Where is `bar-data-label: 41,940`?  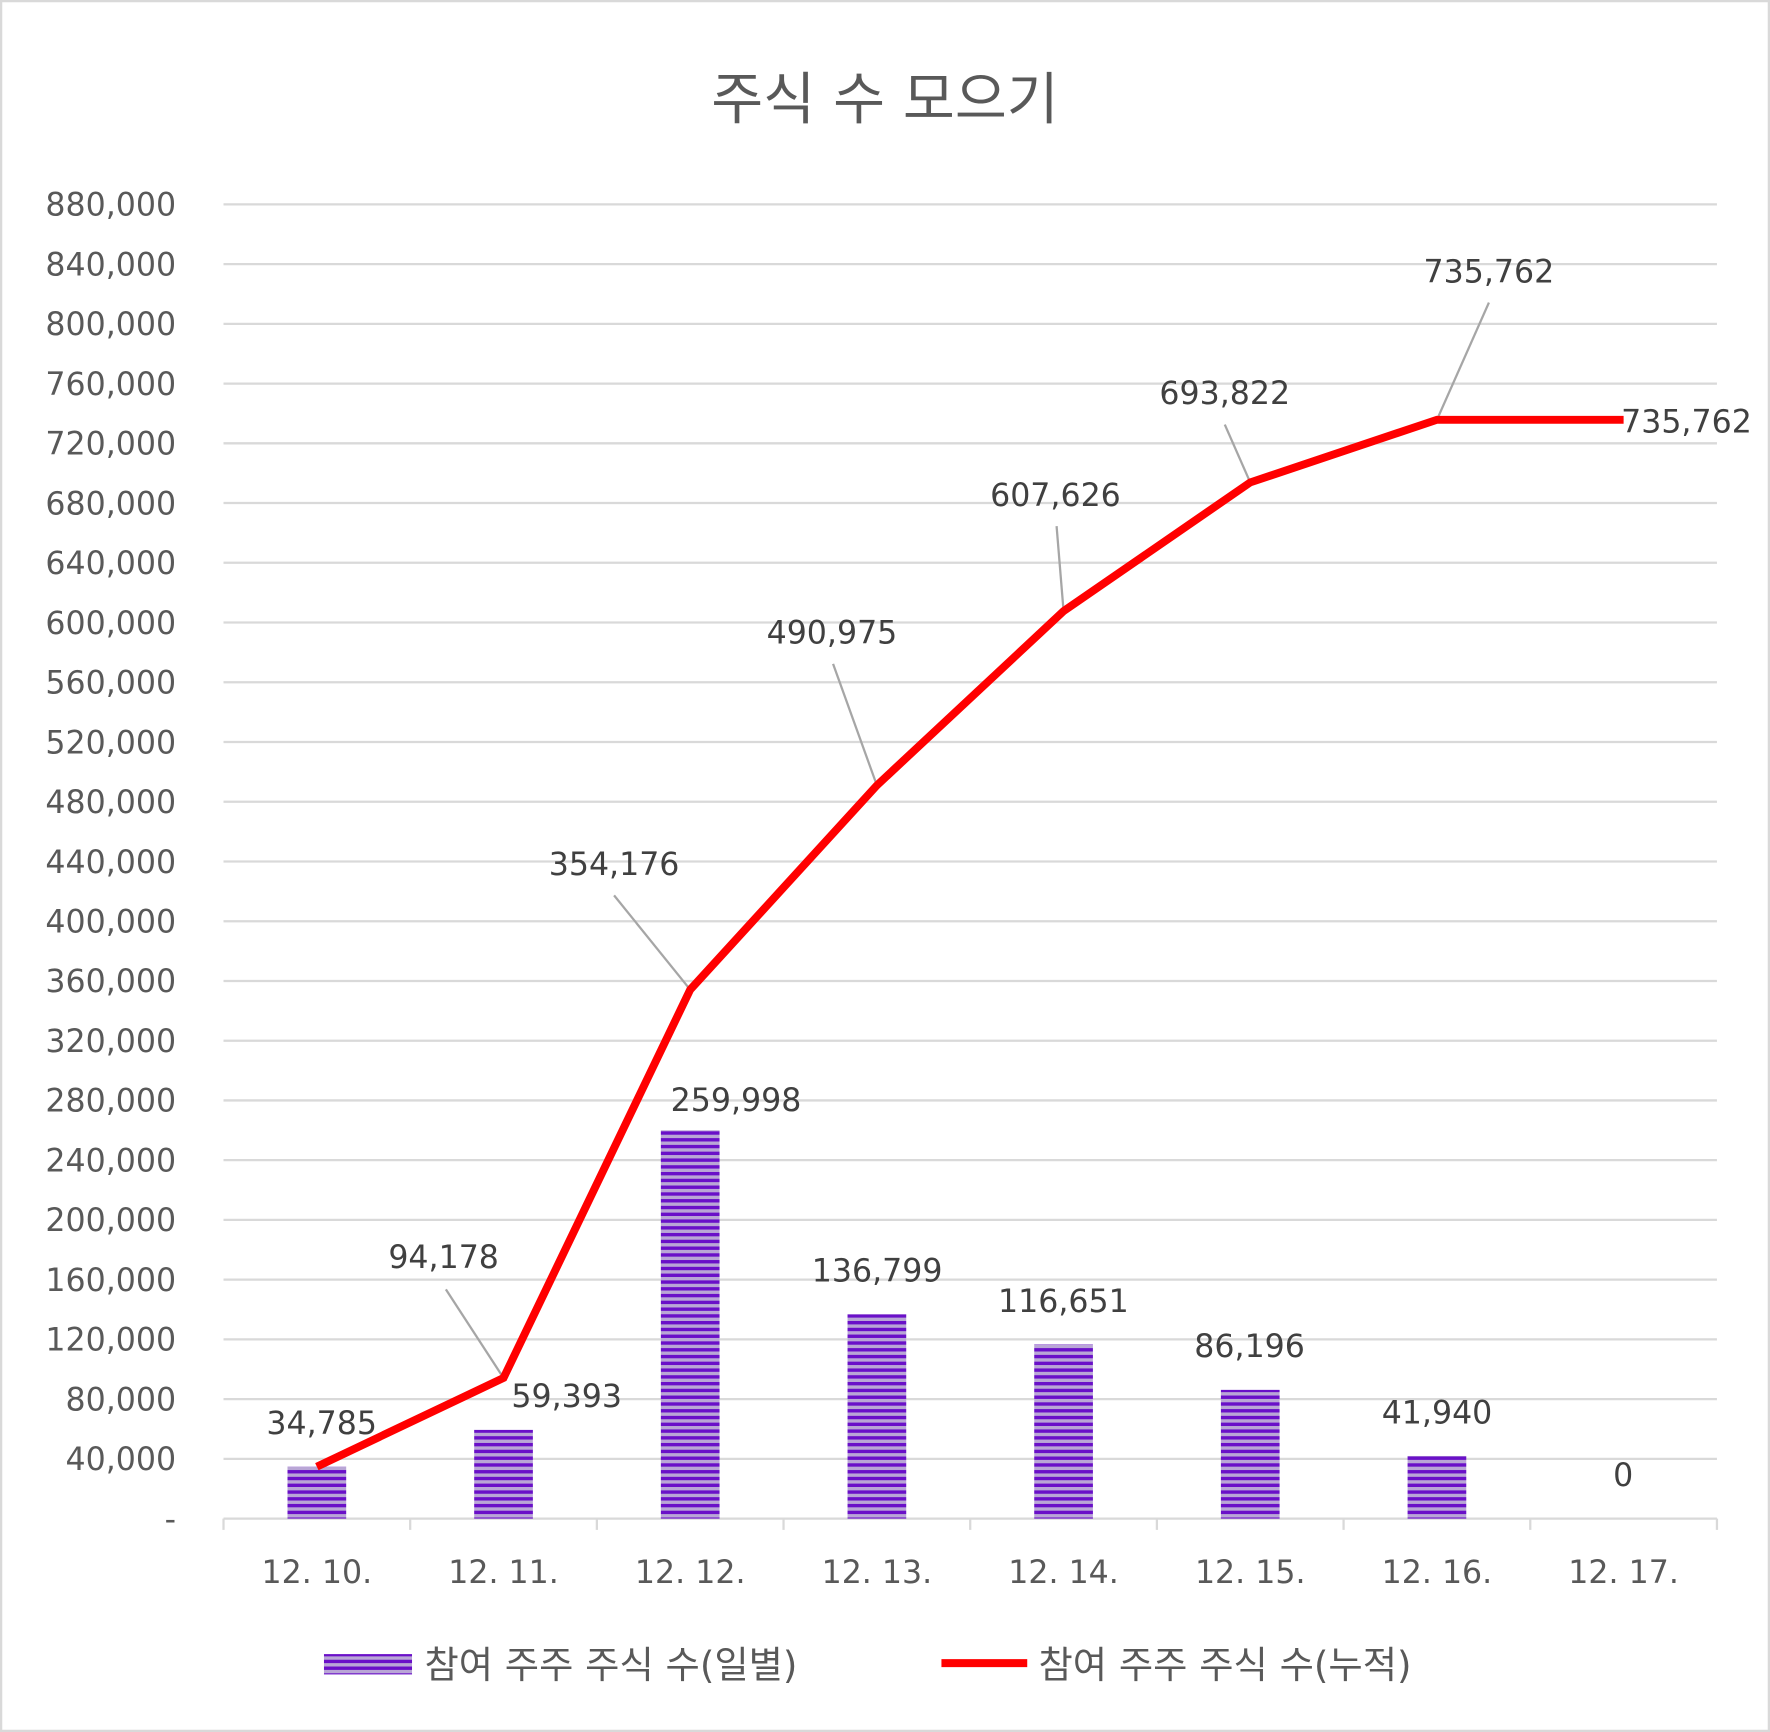 bar-data-label: 41,940 is located at coordinates (1437, 1414).